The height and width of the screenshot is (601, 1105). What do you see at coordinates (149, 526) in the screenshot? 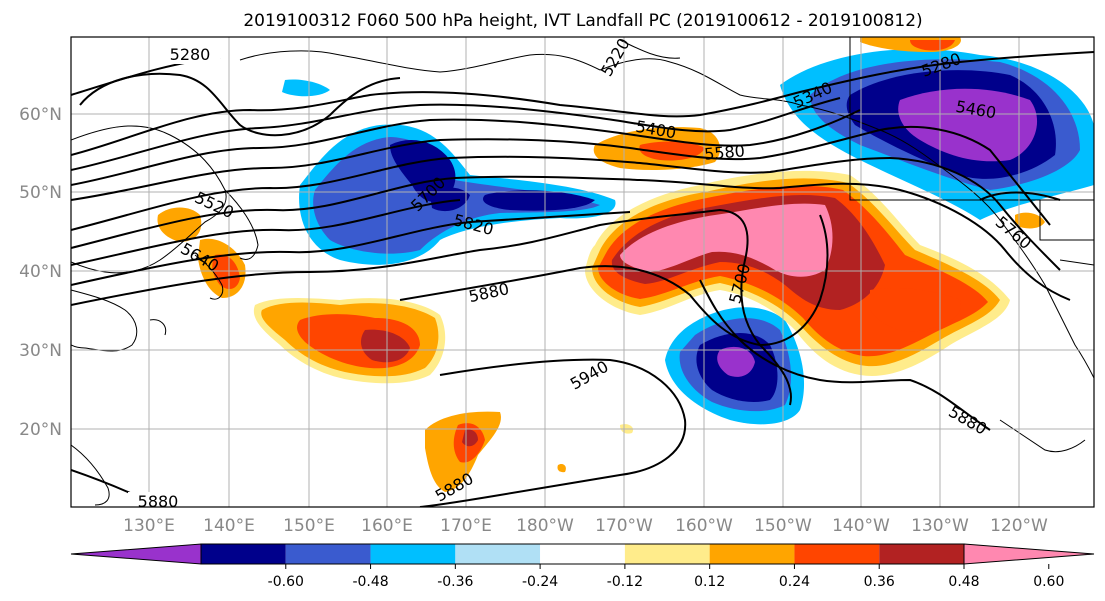
I see `lon-label: 130°E` at bounding box center [149, 526].